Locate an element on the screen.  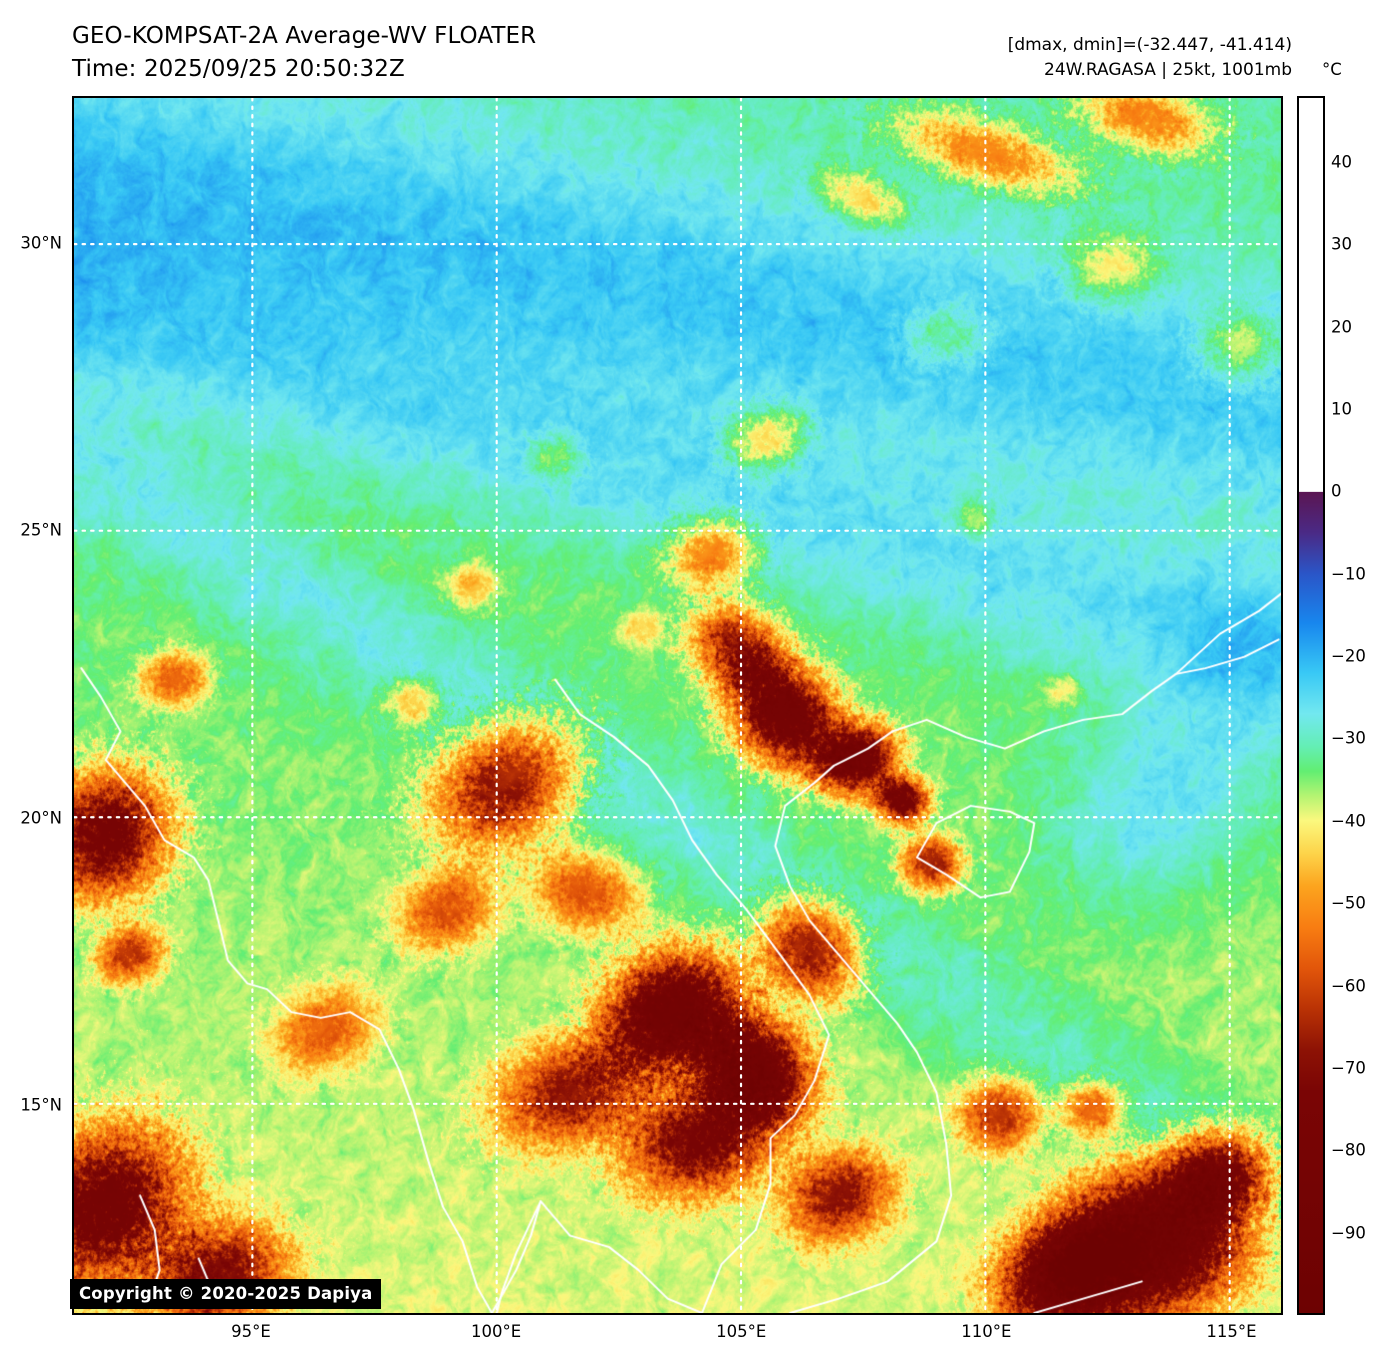
latitude-tick-2: 20°N is located at coordinates (41, 818).